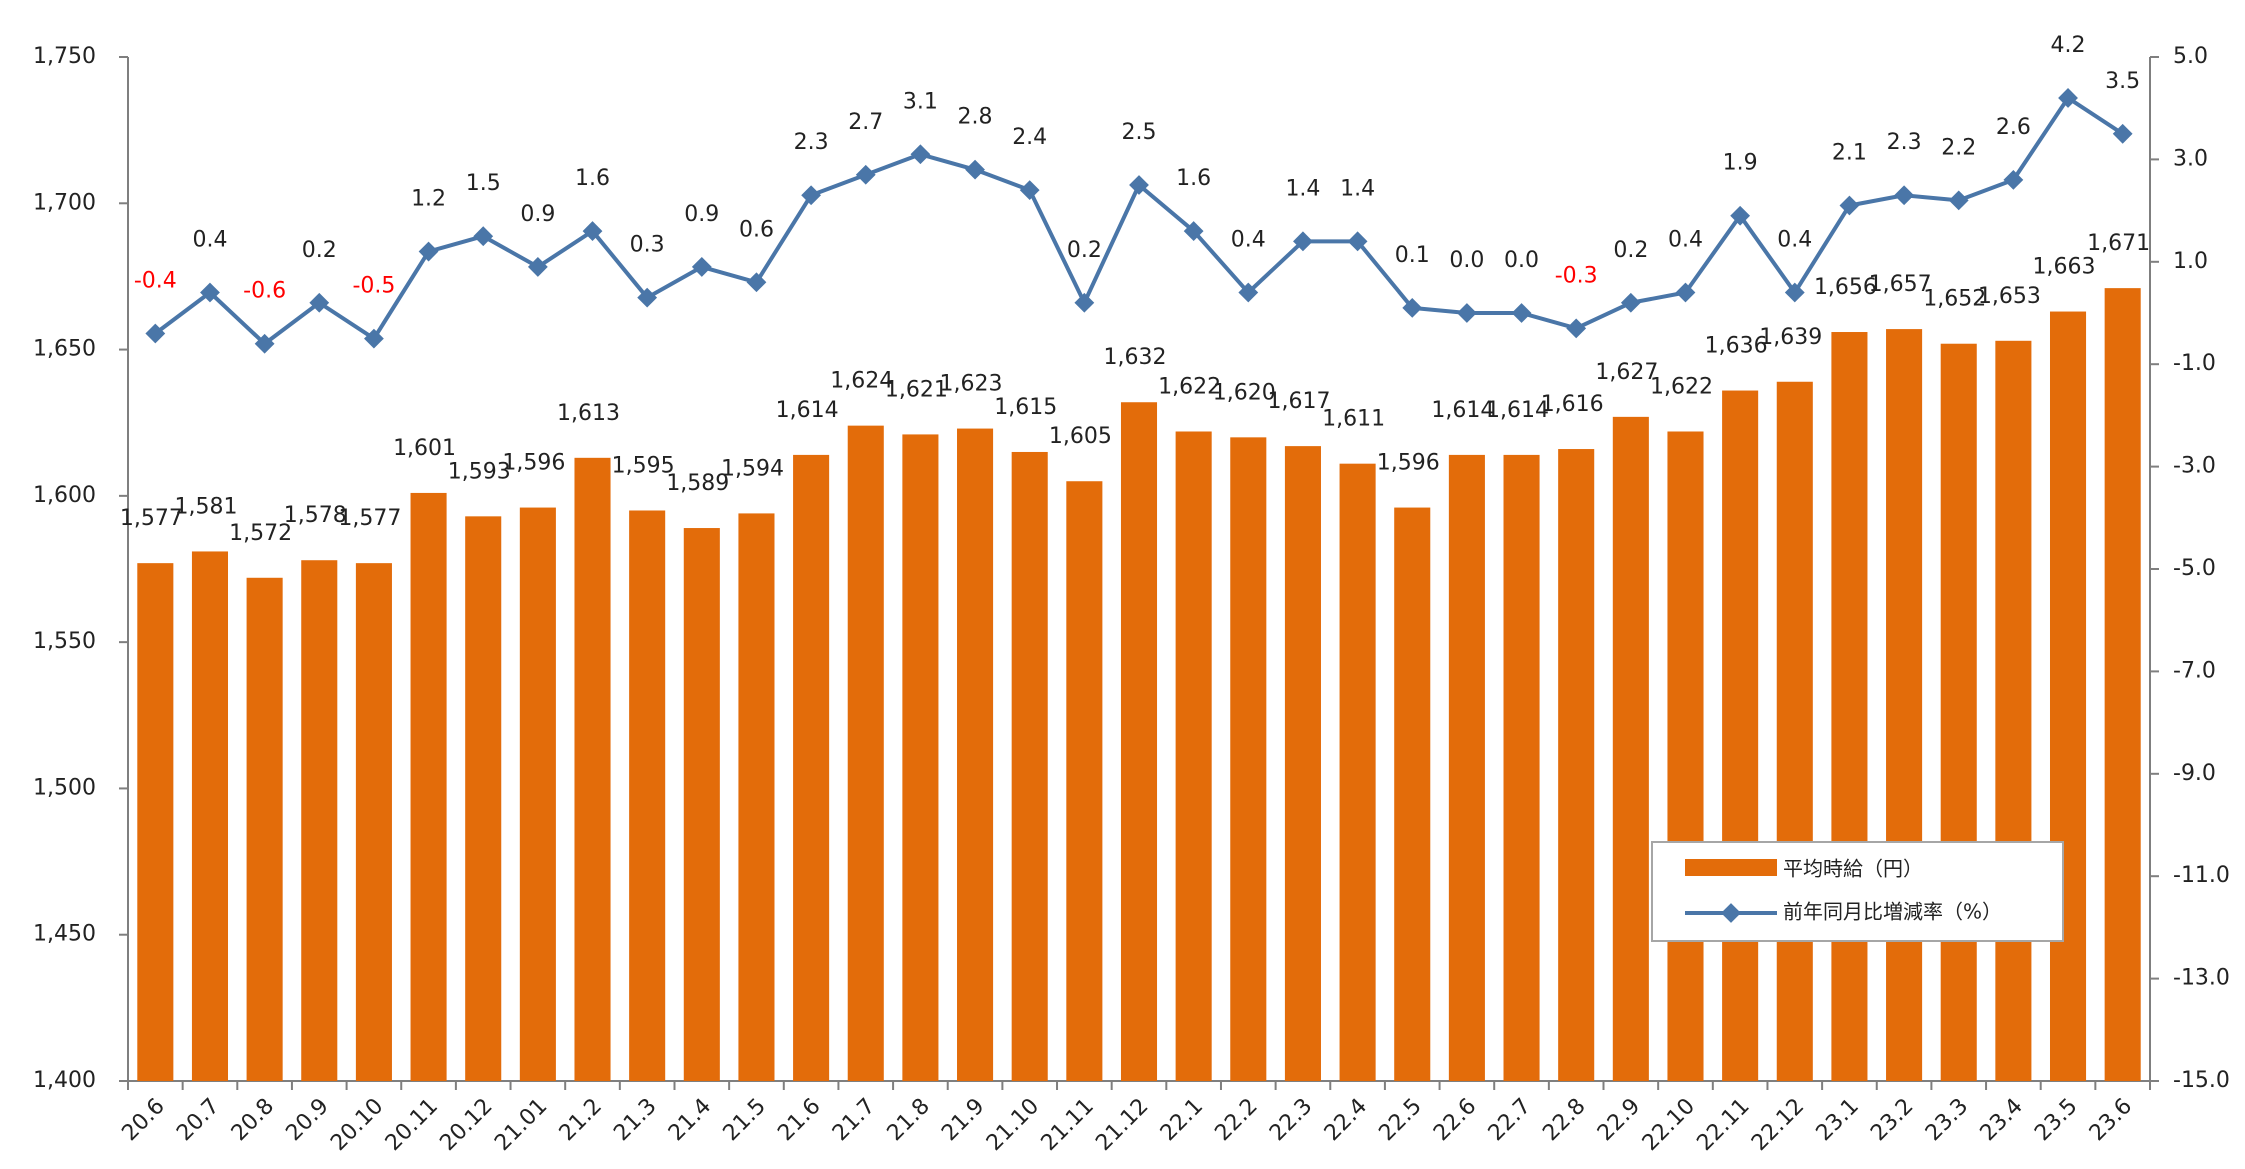  I want to click on x-tick-label: 22.1, so click(1182, 1120).